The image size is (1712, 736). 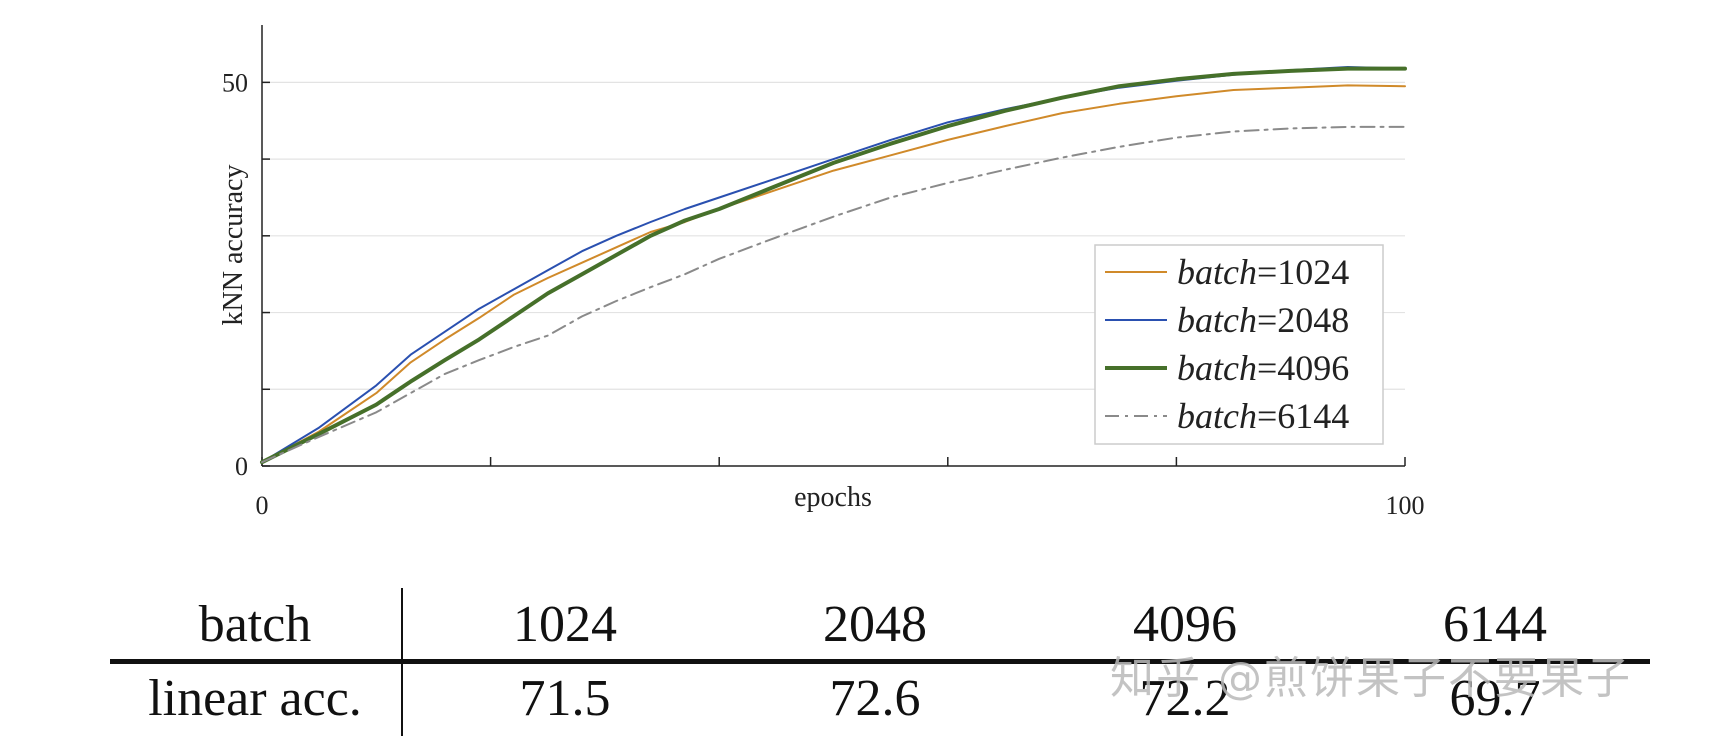 What do you see at coordinates (1263, 320) in the screenshot?
I see `legend-label: batch=2048` at bounding box center [1263, 320].